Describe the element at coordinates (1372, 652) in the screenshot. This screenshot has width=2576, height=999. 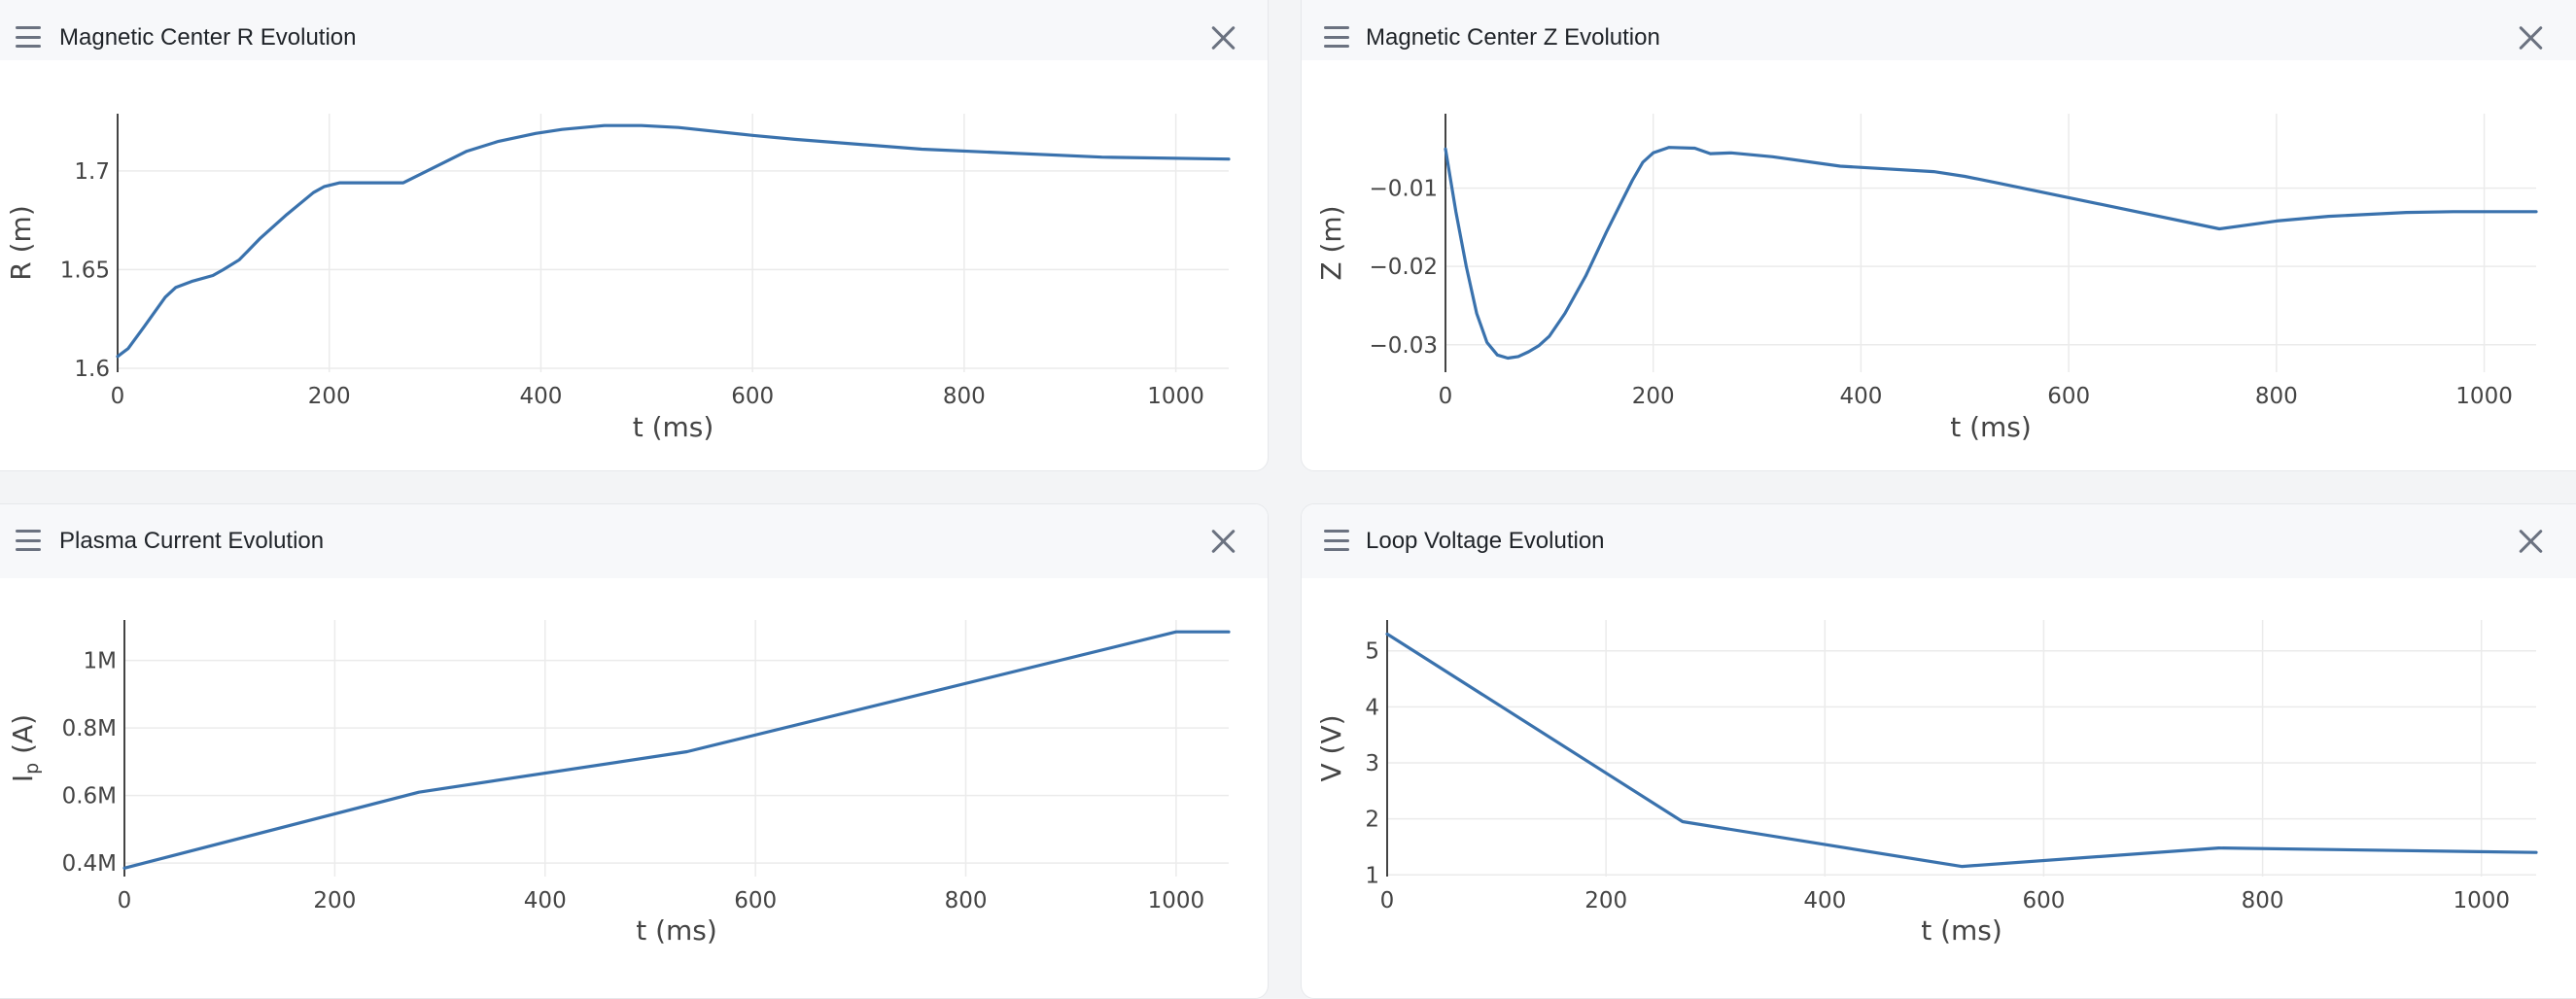
I see `y-tick-label: 5` at that location.